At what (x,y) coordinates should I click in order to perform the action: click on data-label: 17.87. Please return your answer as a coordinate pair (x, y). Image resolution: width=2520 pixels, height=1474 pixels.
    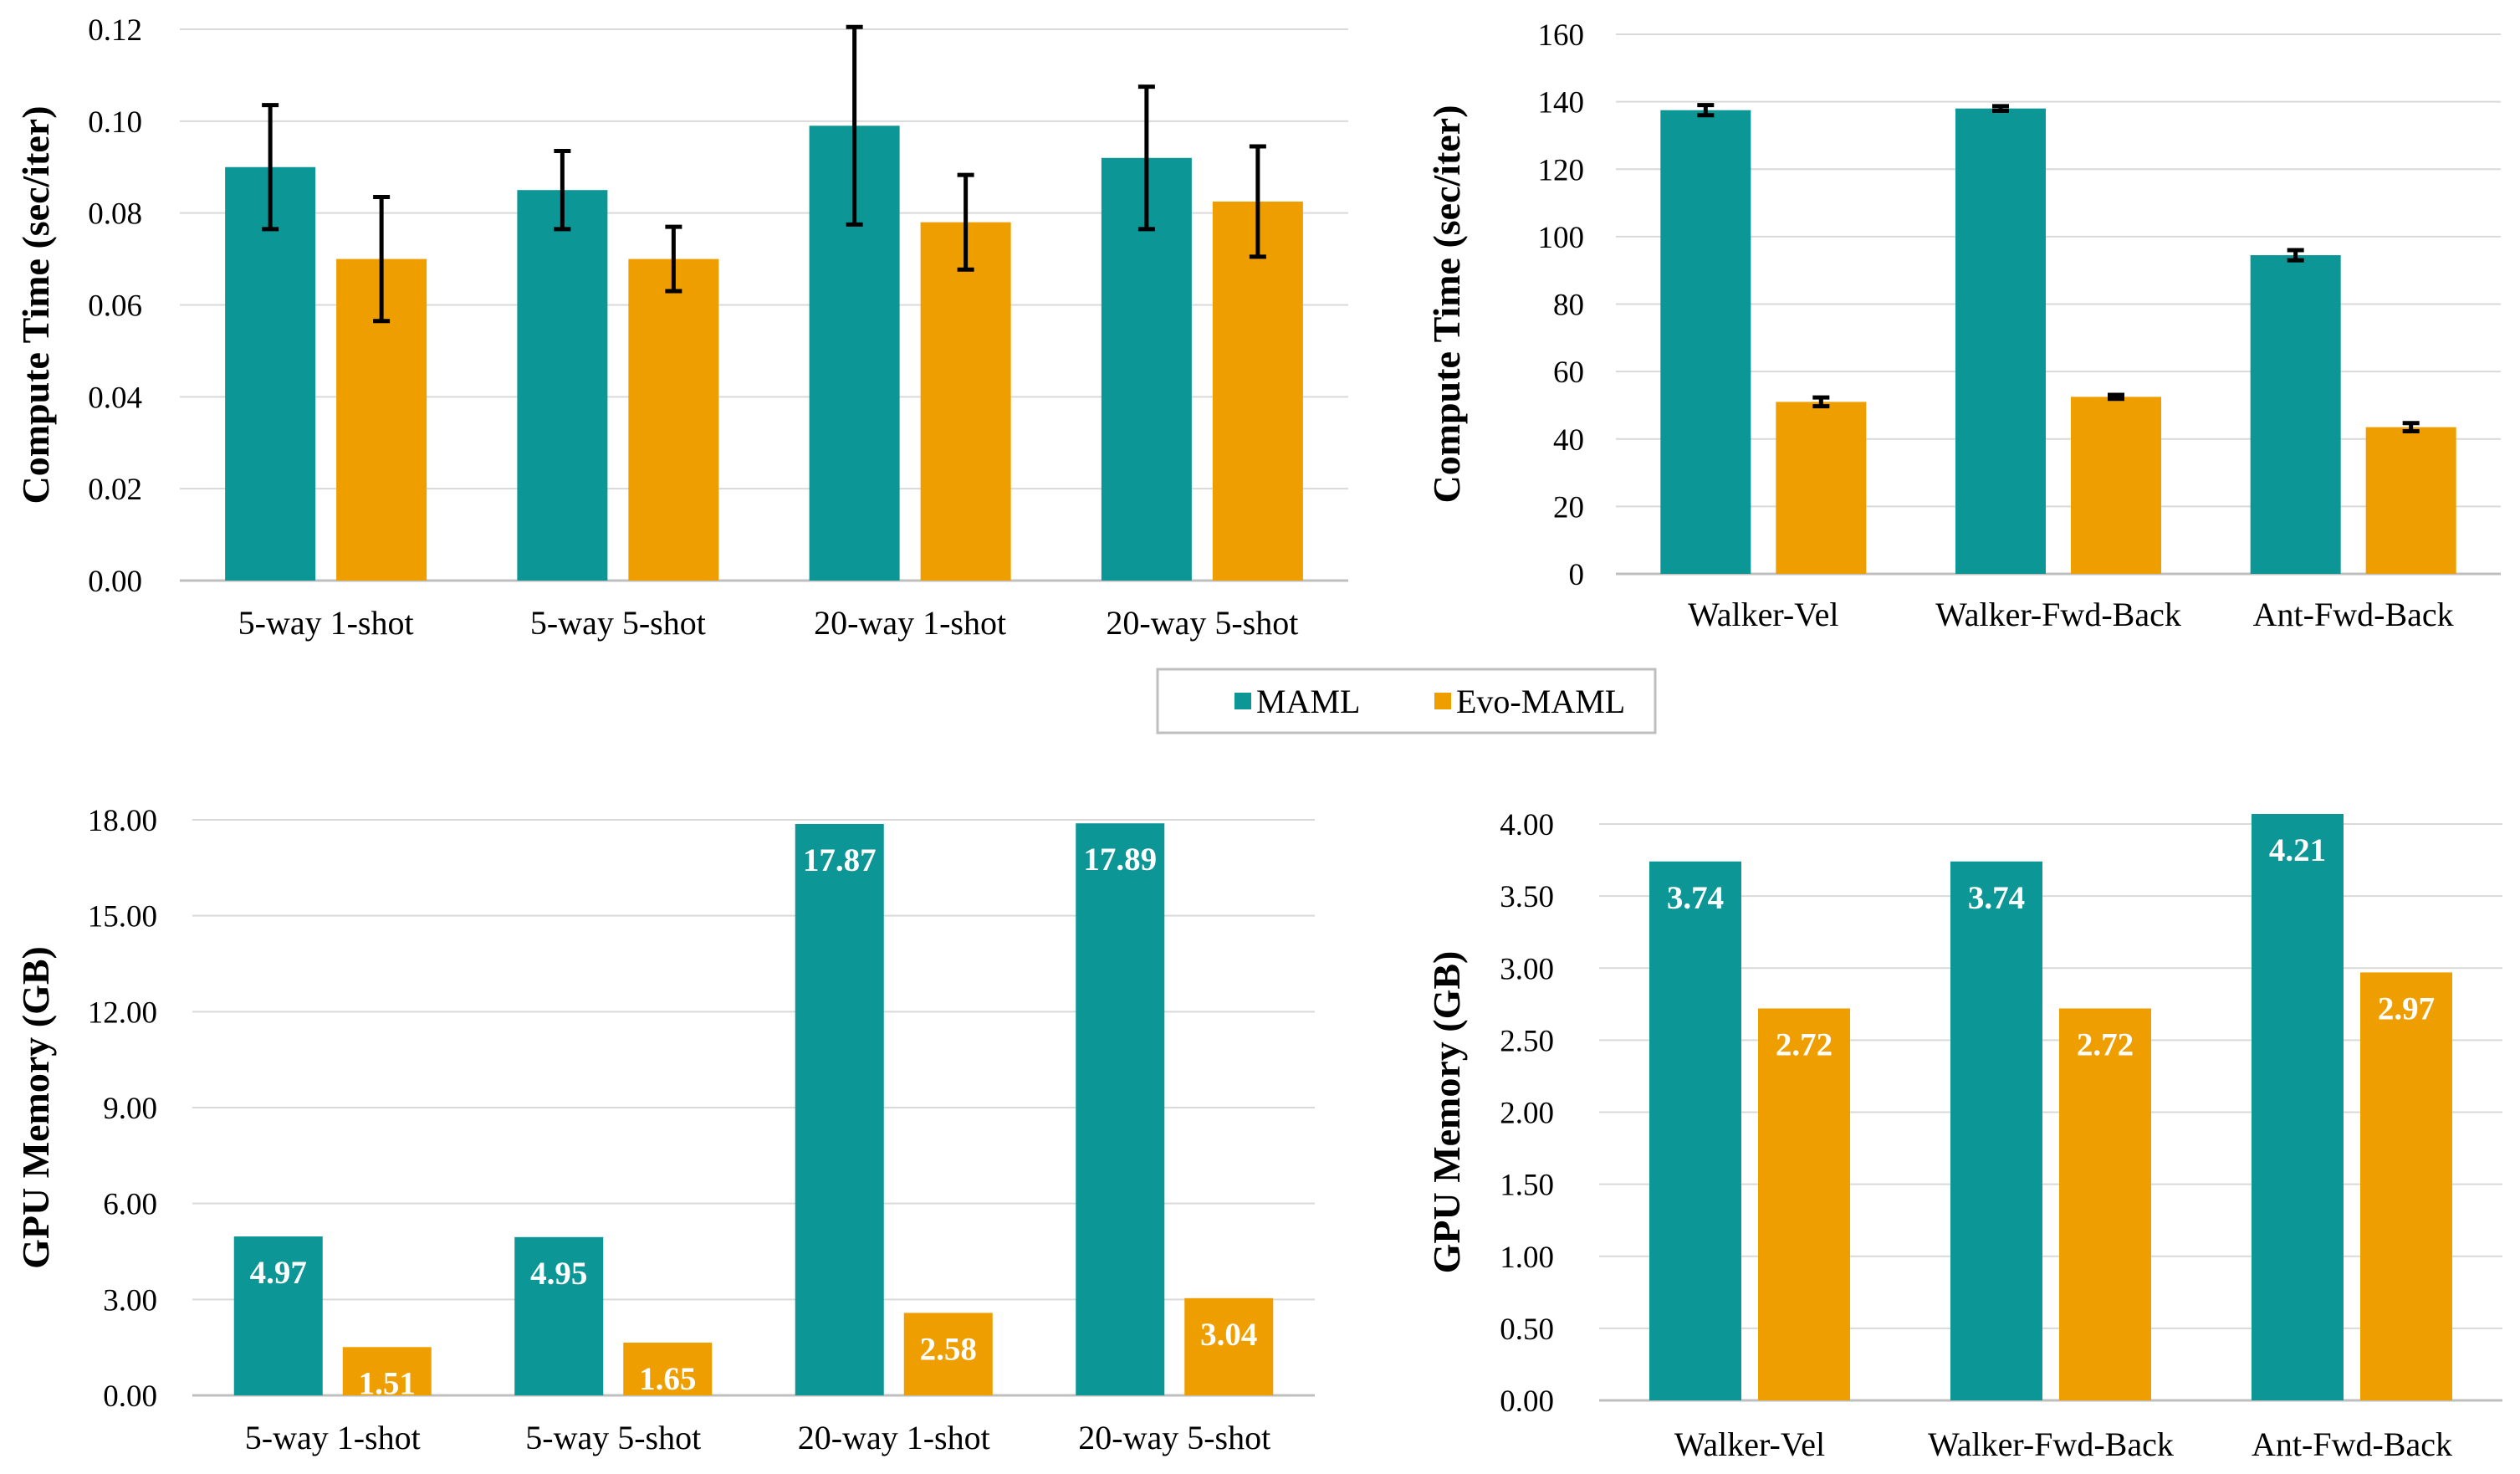
    Looking at the image, I should click on (840, 860).